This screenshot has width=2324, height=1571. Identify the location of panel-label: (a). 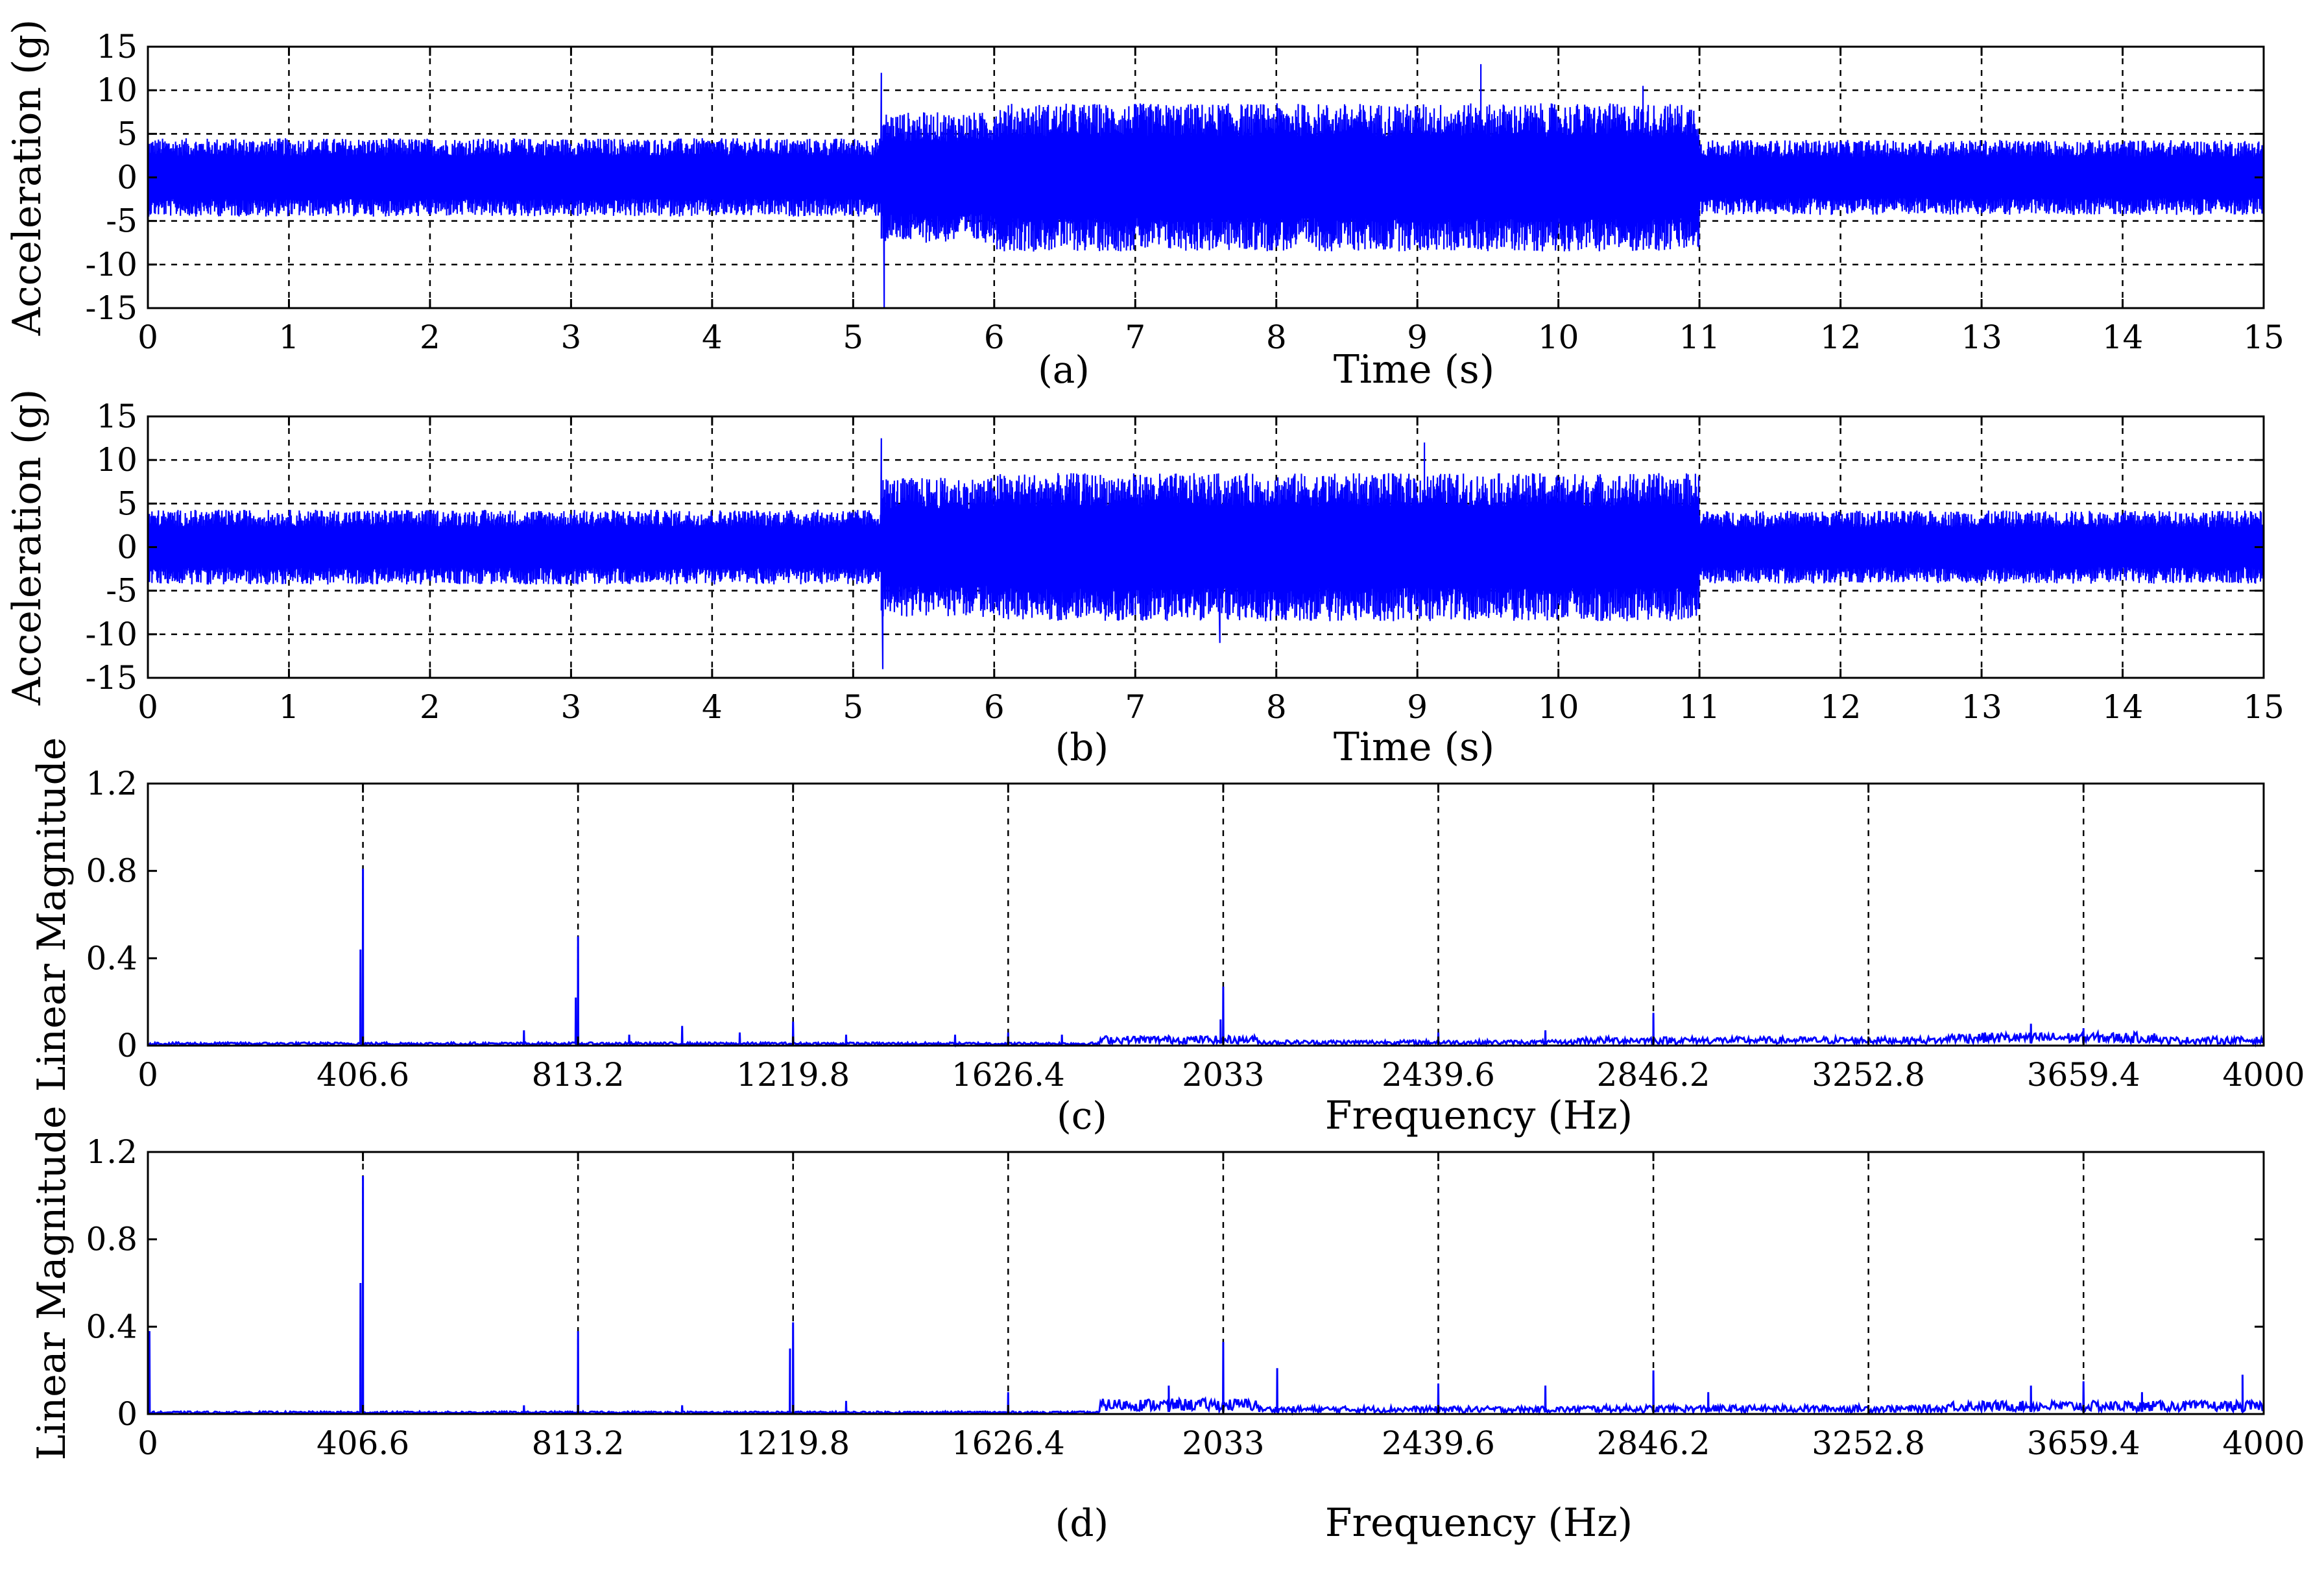
(1064, 370).